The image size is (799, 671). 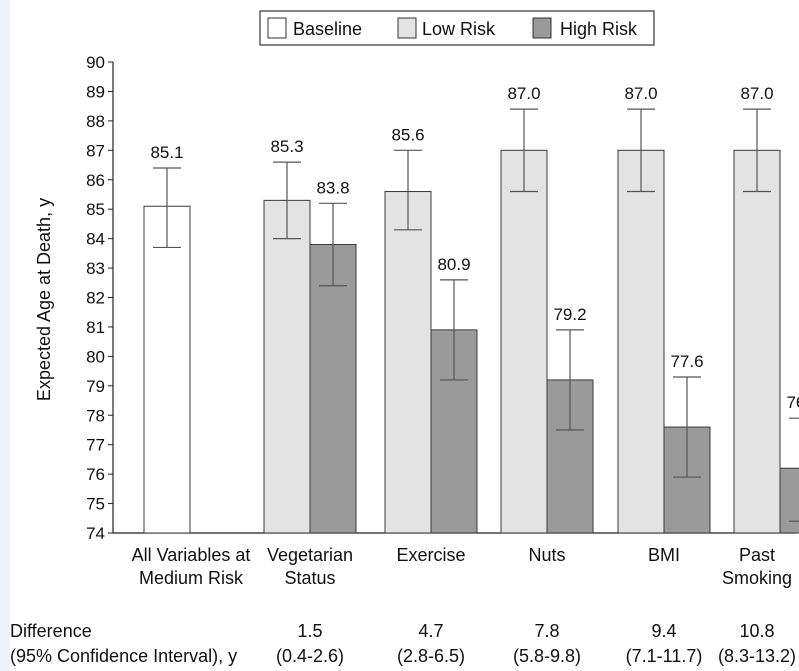 What do you see at coordinates (453, 264) in the screenshot?
I see `data-label: 80.9` at bounding box center [453, 264].